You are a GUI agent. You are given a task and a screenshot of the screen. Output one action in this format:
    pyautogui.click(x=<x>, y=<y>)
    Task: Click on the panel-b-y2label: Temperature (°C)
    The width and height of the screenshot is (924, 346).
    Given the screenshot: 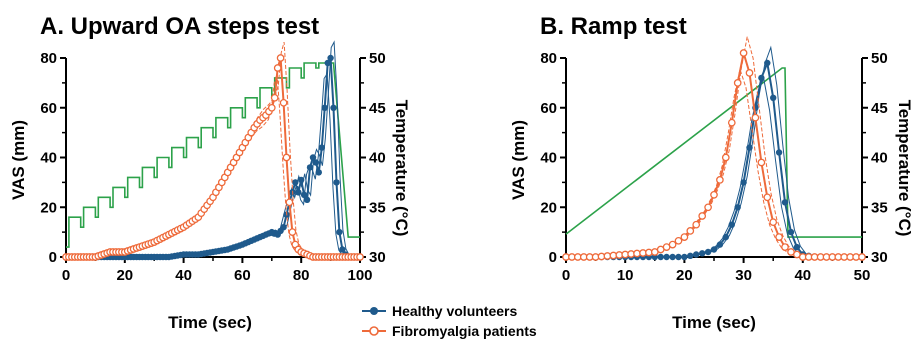 What is the action you would take?
    pyautogui.click(x=904, y=168)
    